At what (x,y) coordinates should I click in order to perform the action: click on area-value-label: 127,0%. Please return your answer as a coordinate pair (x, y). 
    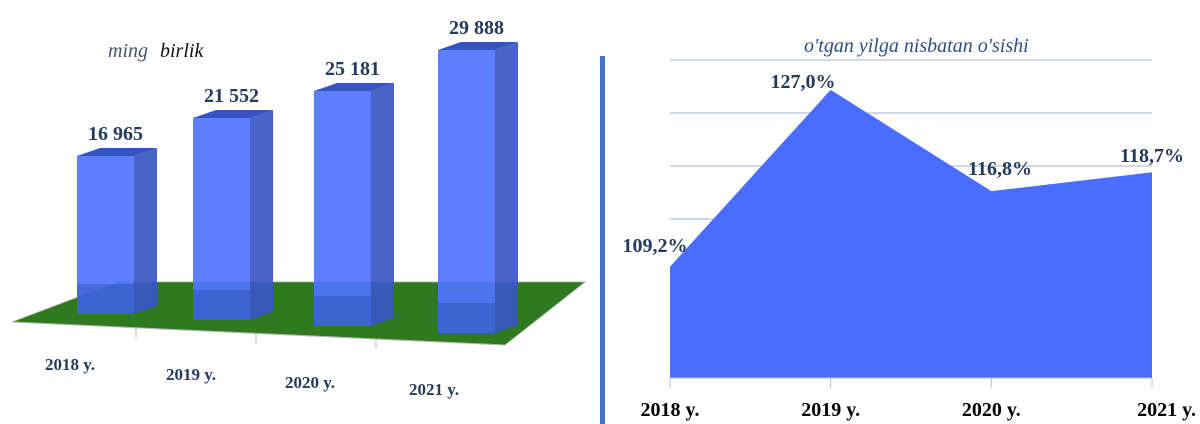
    Looking at the image, I should click on (803, 82).